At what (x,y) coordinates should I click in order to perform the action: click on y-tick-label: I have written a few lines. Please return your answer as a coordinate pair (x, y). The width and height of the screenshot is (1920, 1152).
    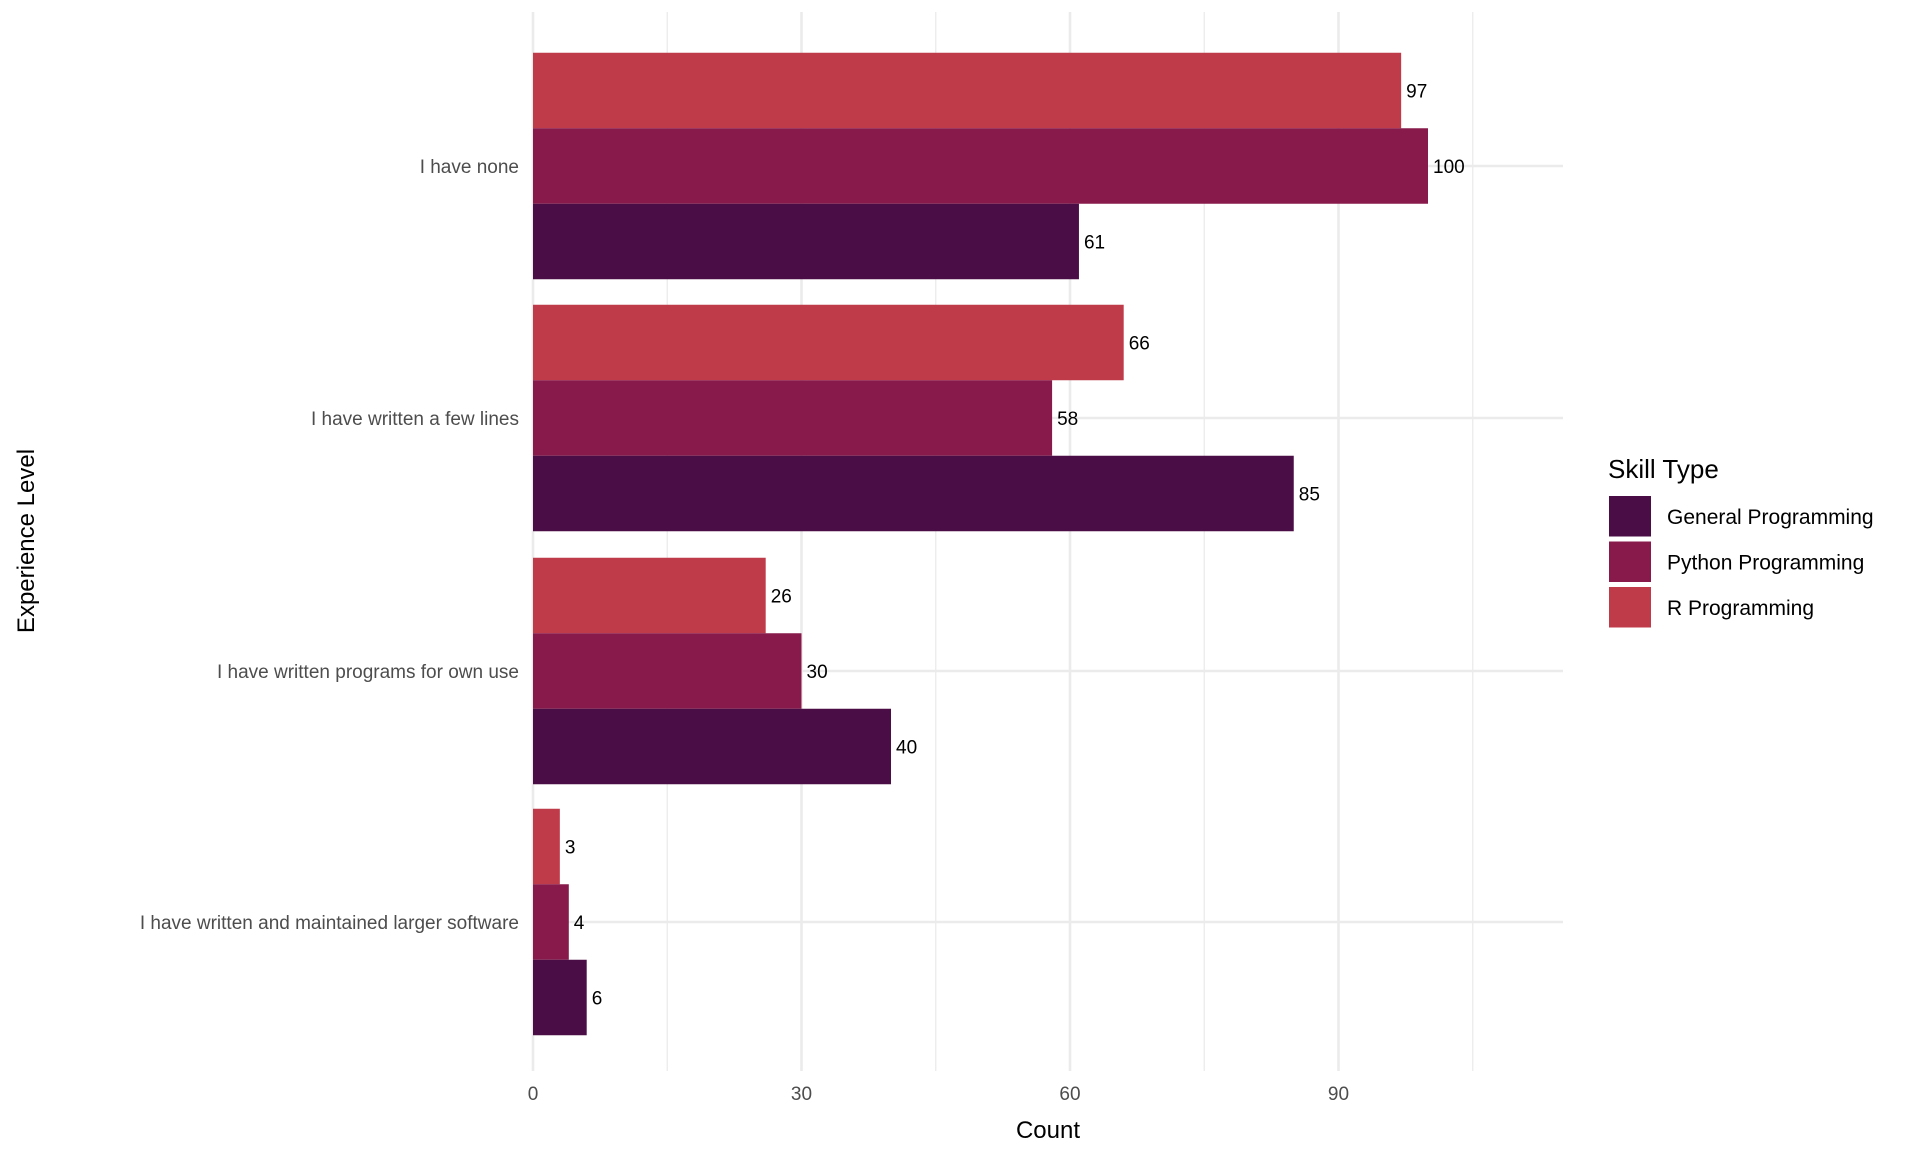
    Looking at the image, I should click on (415, 419).